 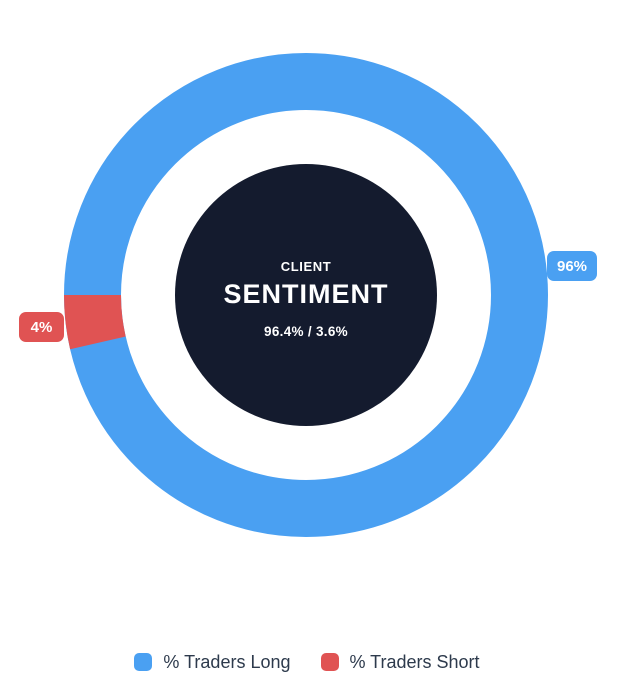 I want to click on short-percentage-badge: 4%, so click(x=41, y=327).